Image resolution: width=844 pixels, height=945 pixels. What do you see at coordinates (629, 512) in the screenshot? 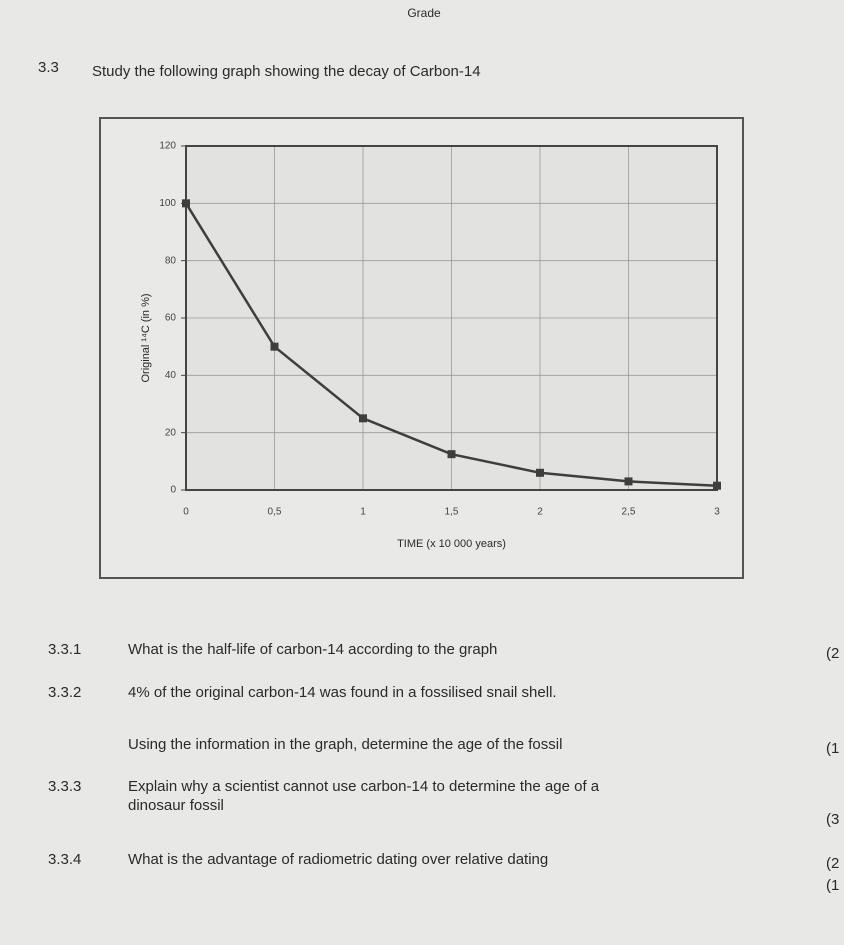
I see `x-tick-label: 2,5` at bounding box center [629, 512].